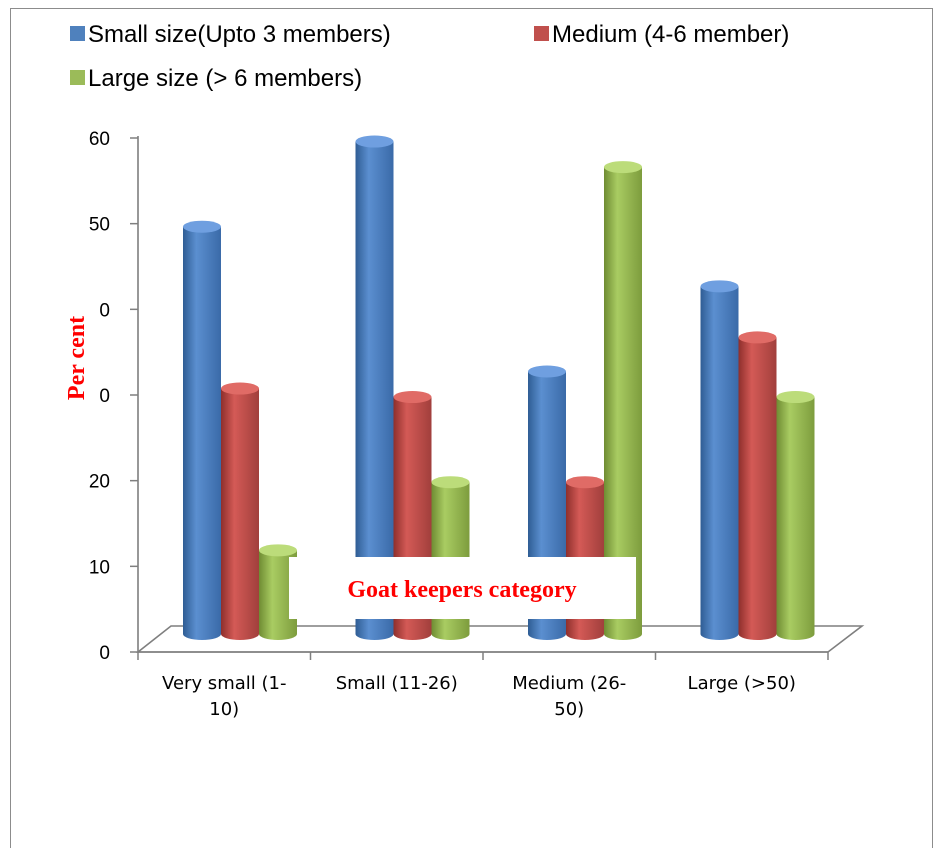  I want to click on legend-label-series-0: Small size(Upto 3 members), so click(239, 34).